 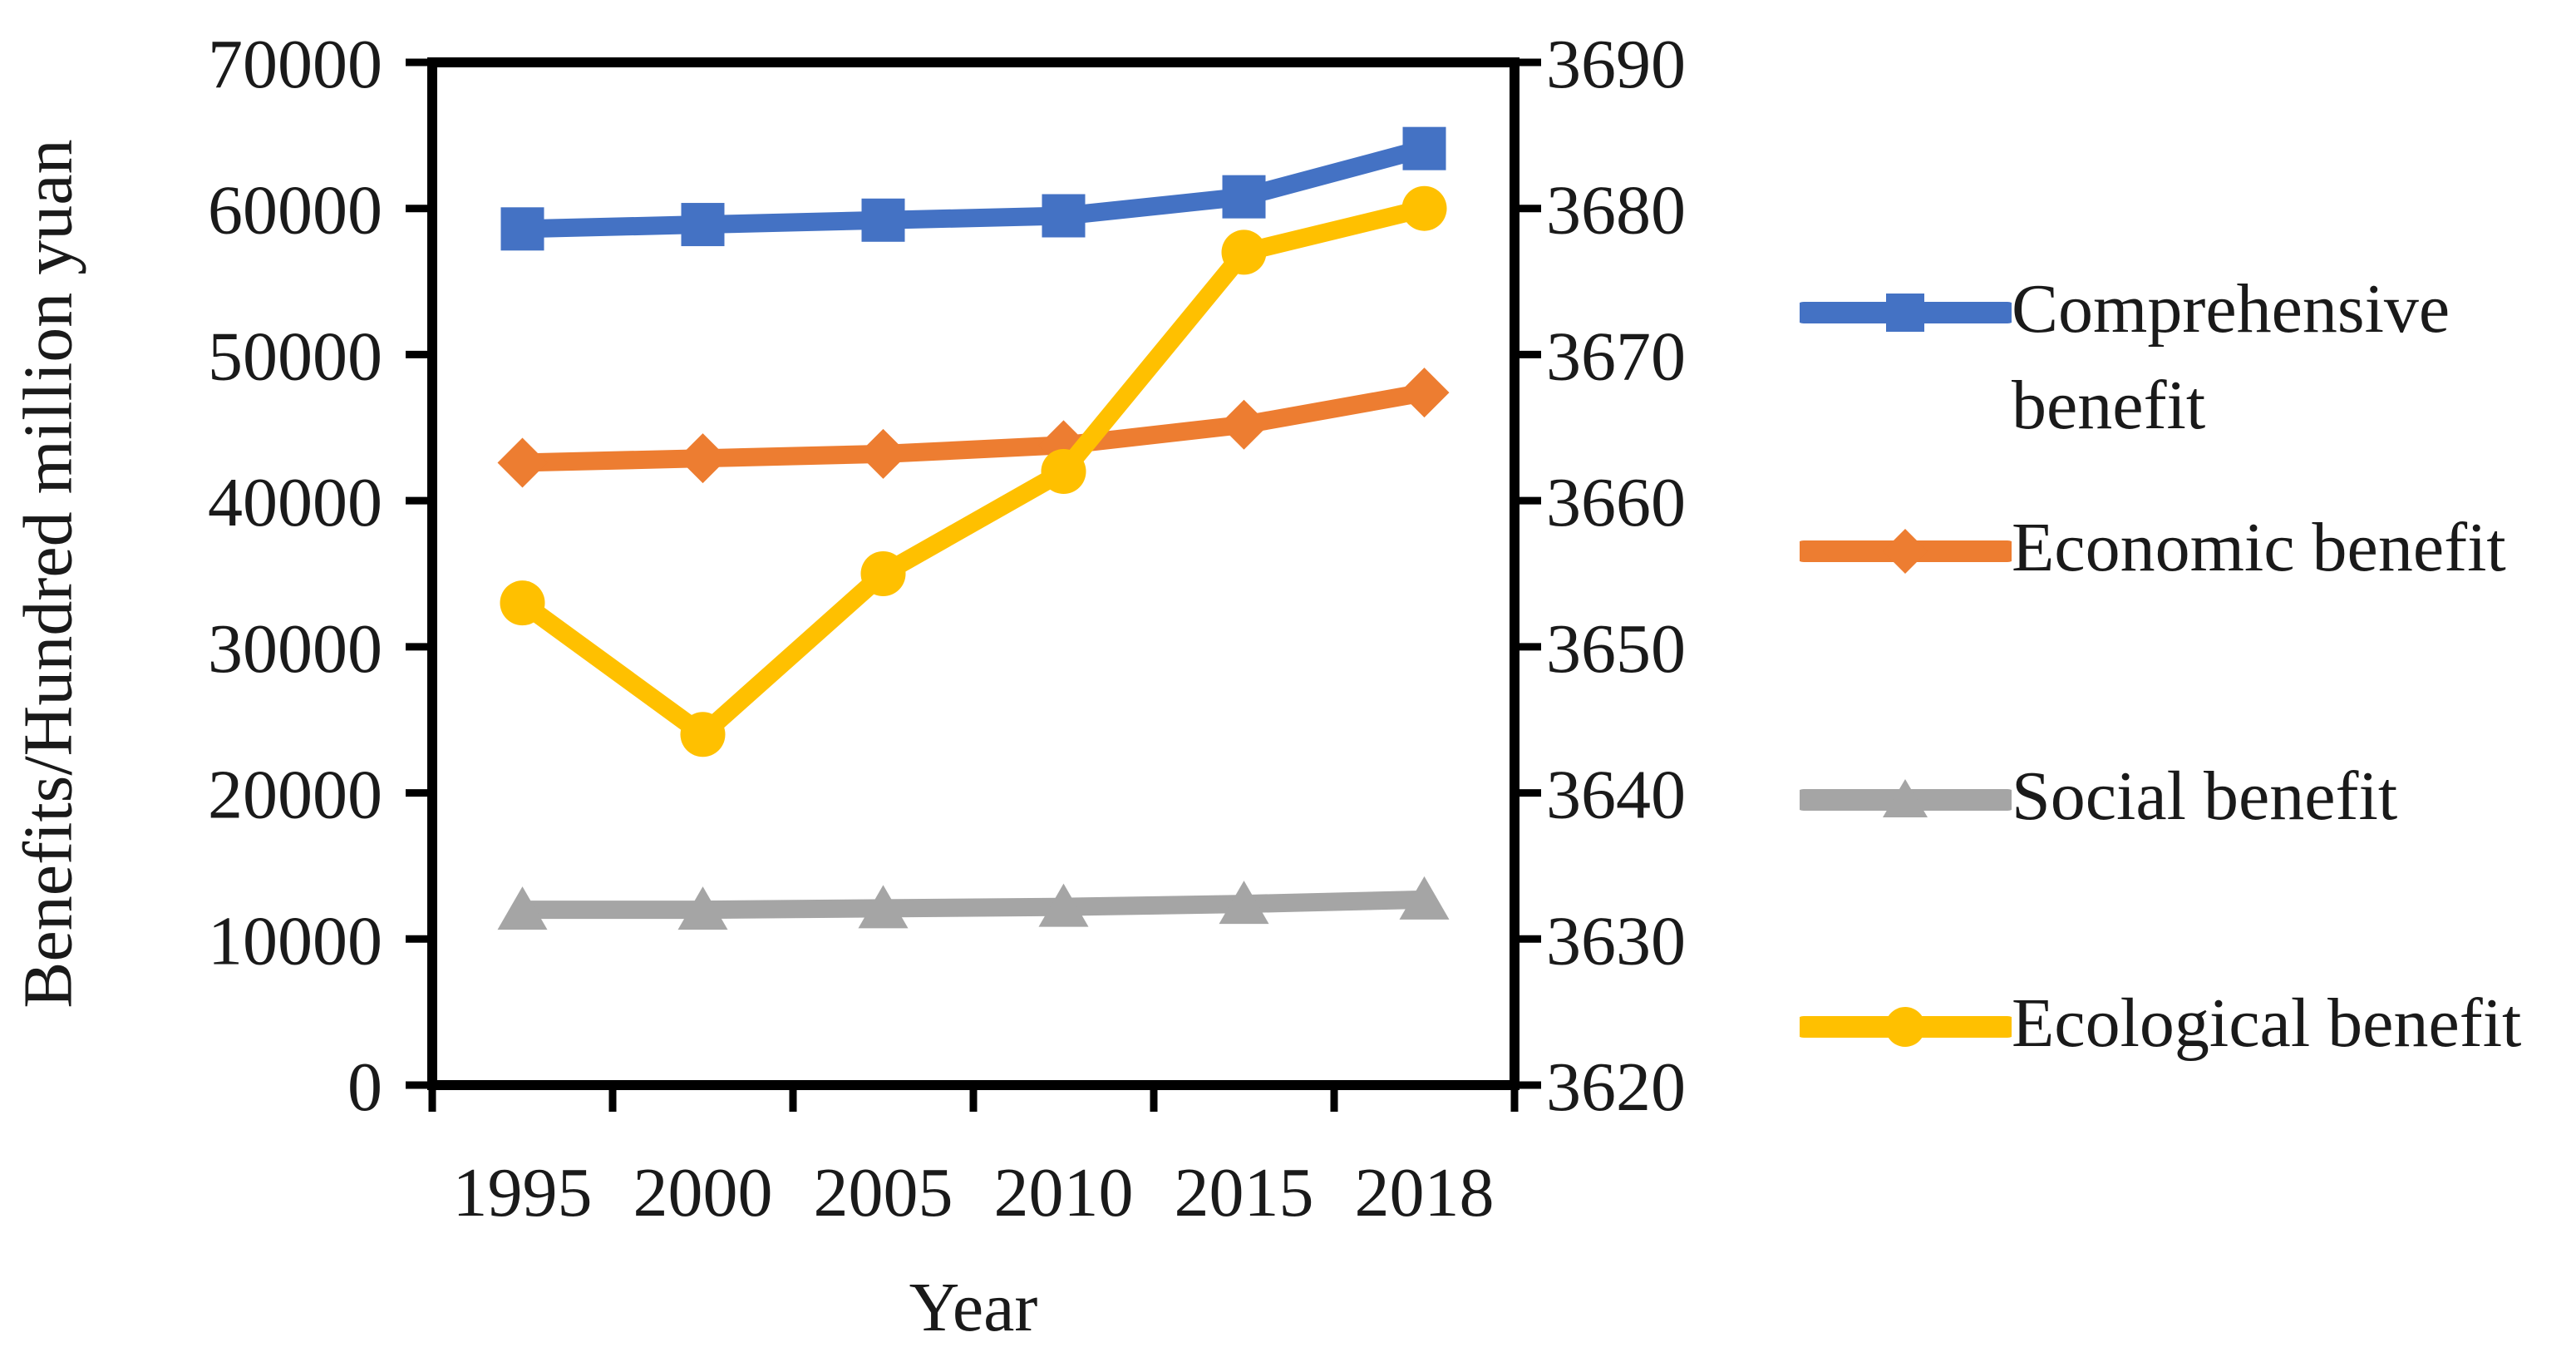 I want to click on y-axis-tick-label-left: 40000, so click(x=295, y=503).